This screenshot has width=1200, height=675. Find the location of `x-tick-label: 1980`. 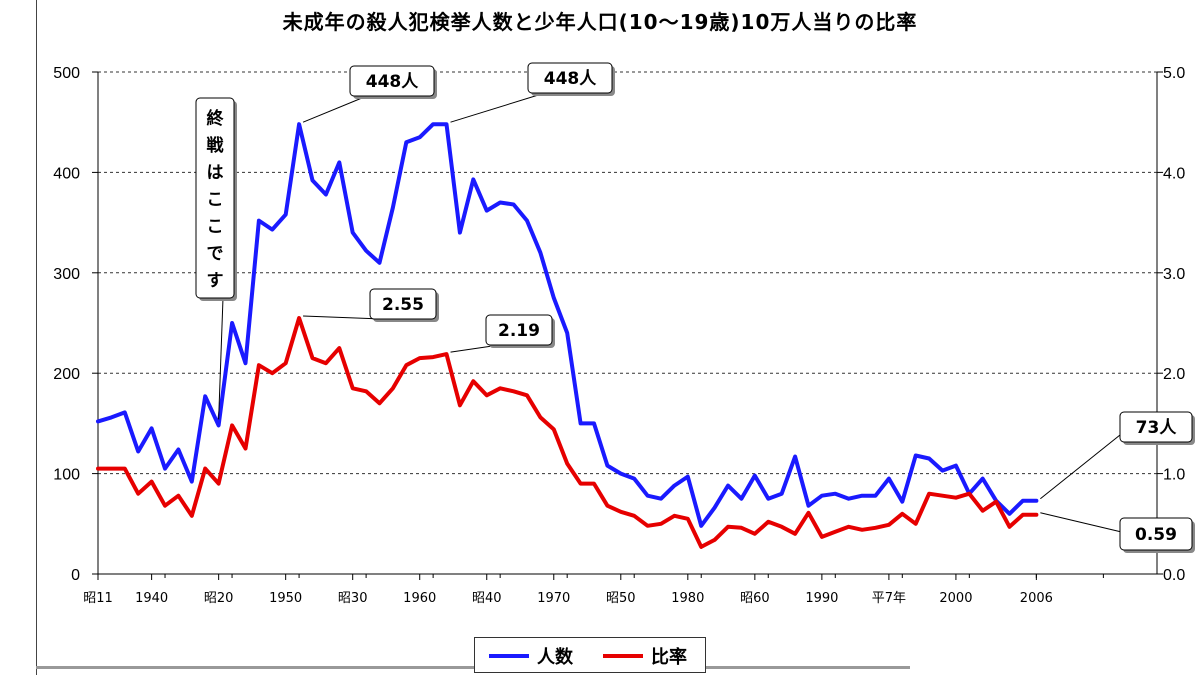

x-tick-label: 1980 is located at coordinates (687, 598).